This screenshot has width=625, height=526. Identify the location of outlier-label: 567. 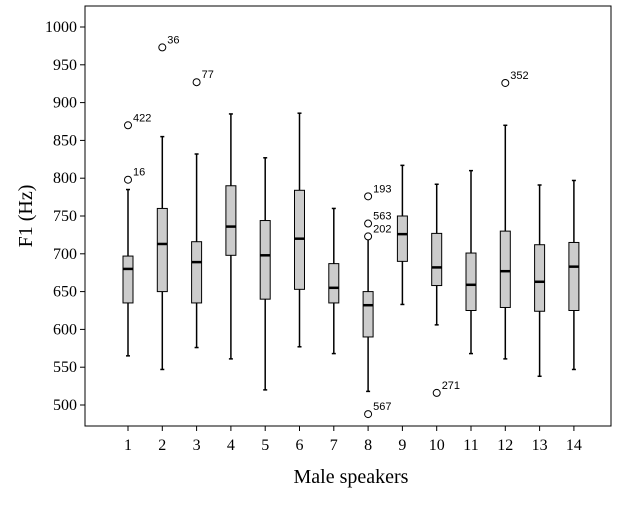
(382, 407).